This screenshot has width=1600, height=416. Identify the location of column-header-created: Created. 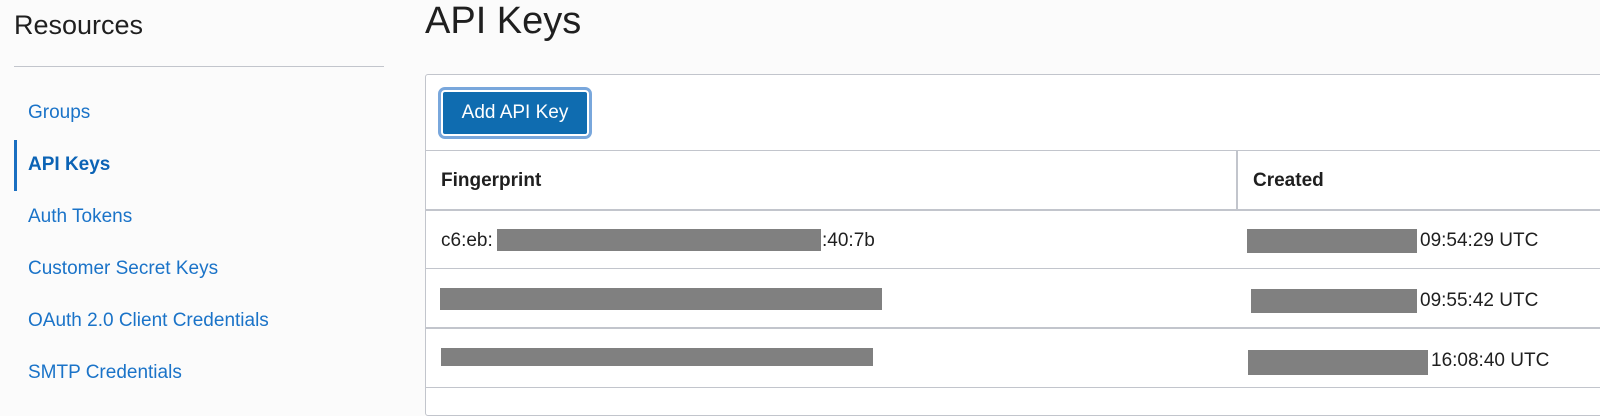
(1288, 180).